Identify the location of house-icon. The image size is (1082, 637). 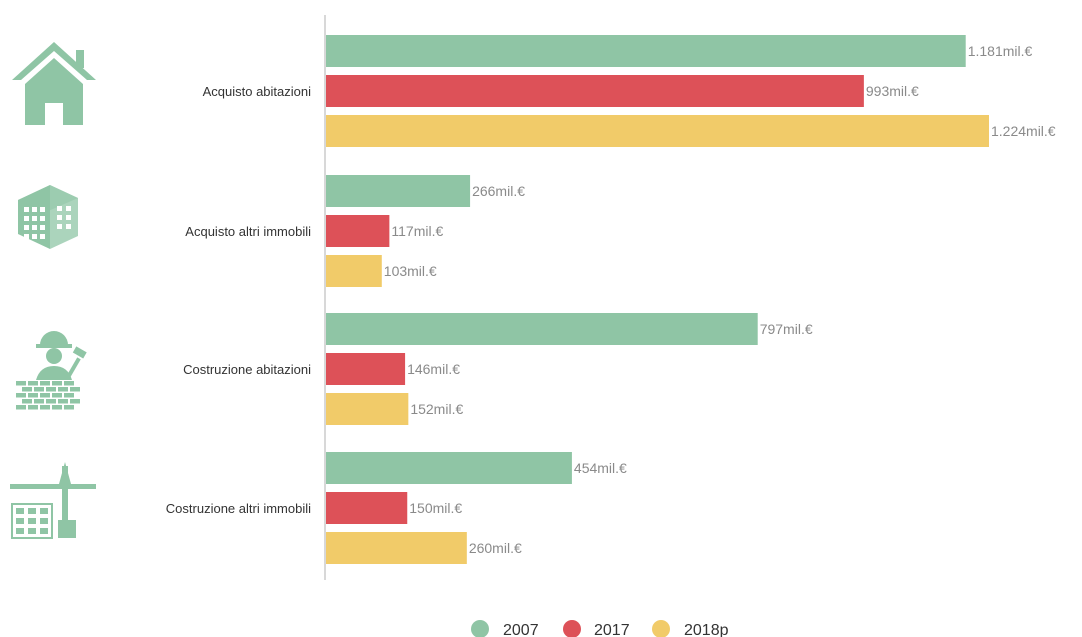
(54, 83).